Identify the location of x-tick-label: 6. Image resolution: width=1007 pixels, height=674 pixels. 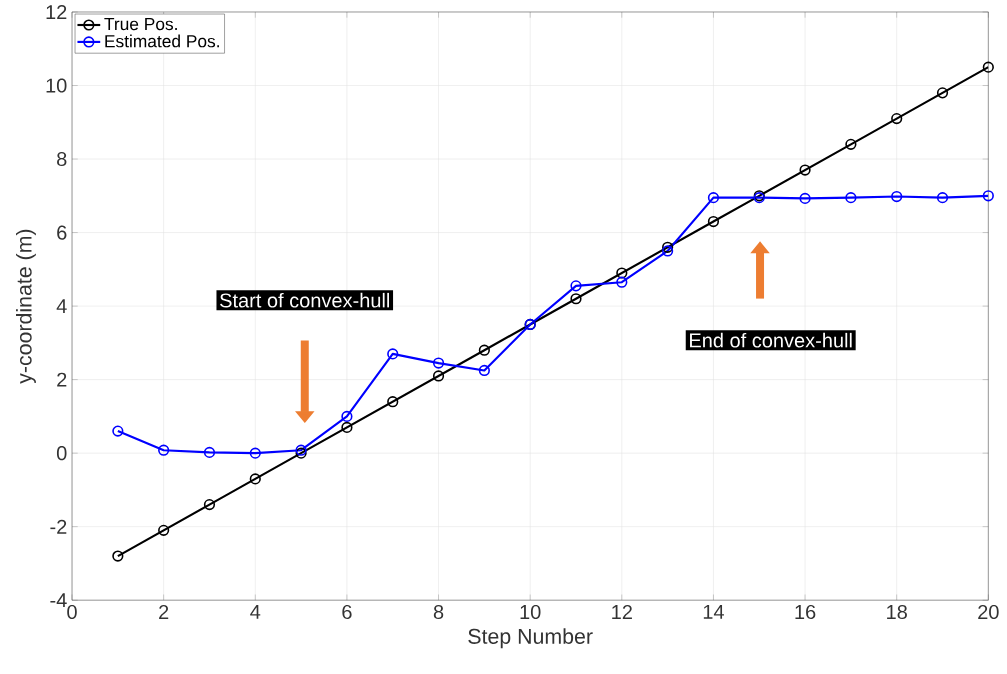
(347, 611).